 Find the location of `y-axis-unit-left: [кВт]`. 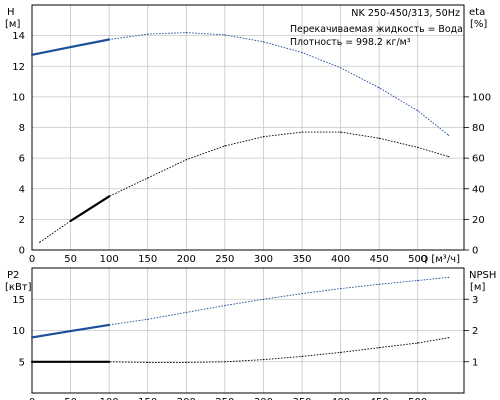

y-axis-unit-left: [кВт] is located at coordinates (18, 287).